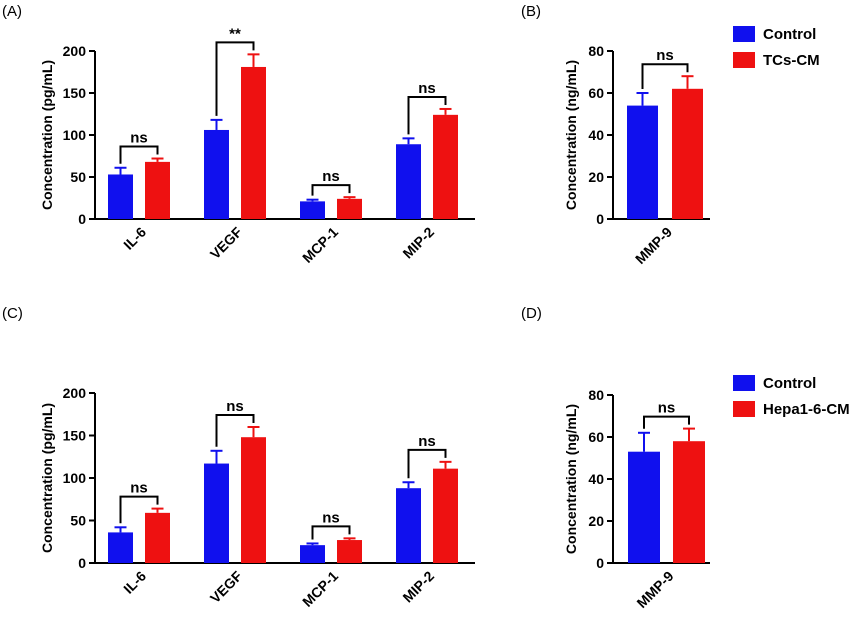 The image size is (858, 624). Describe the element at coordinates (12, 313) in the screenshot. I see `panel-label: (C)` at that location.